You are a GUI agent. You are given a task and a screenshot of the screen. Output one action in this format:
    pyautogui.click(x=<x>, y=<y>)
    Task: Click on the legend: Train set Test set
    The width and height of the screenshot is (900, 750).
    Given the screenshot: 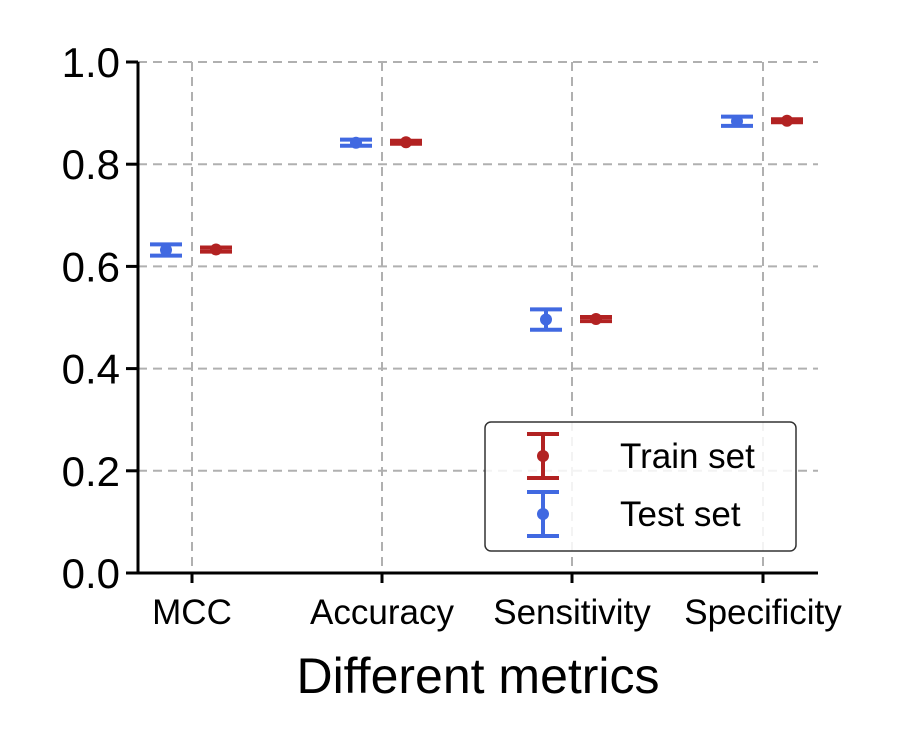 What is the action you would take?
    pyautogui.click(x=640, y=486)
    